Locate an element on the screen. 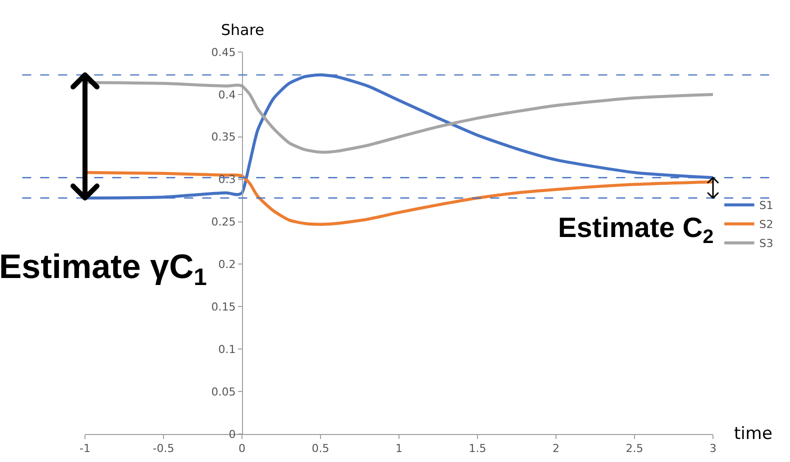 The height and width of the screenshot is (462, 790). y-tick-label: 0.05 is located at coordinates (223, 391).